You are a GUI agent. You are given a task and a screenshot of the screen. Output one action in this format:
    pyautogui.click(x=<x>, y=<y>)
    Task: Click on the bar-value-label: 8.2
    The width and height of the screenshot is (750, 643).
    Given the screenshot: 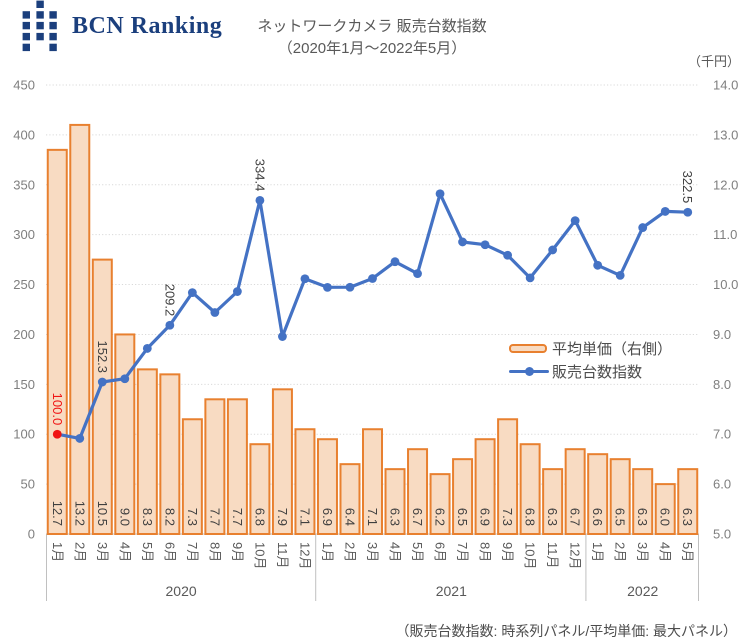 What is the action you would take?
    pyautogui.click(x=169, y=517)
    